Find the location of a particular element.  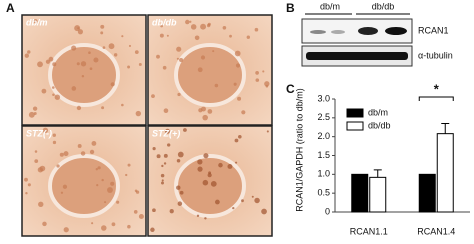

blot-group: db/m is located at coordinates (330, 6).